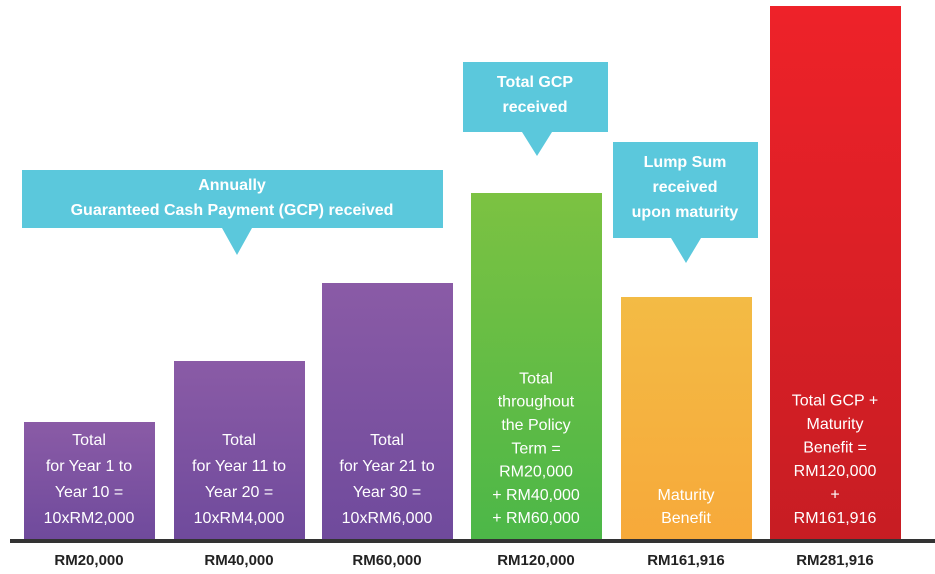  Describe the element at coordinates (536, 472) in the screenshot. I see `bar-text: RM20,000` at that location.